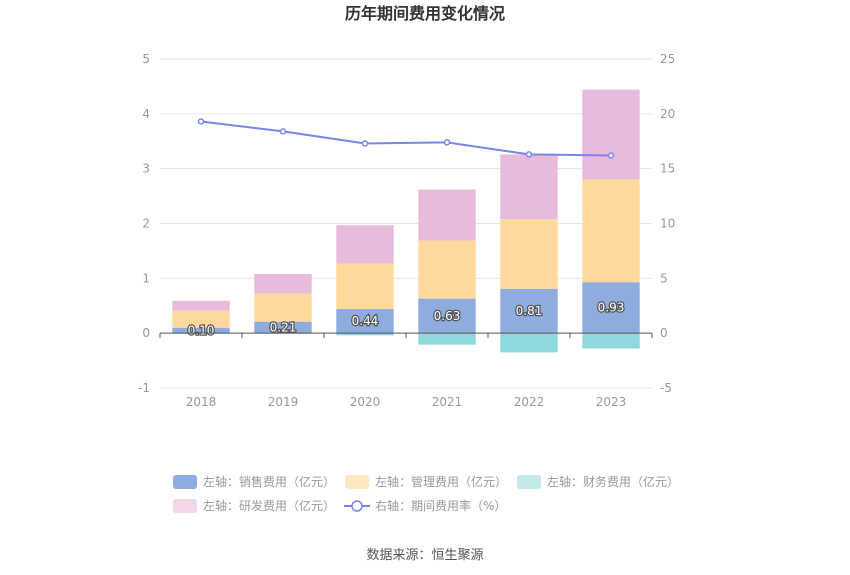 The image size is (850, 575). What do you see at coordinates (611, 402) in the screenshot?
I see `x-tick-label: 2023` at bounding box center [611, 402].